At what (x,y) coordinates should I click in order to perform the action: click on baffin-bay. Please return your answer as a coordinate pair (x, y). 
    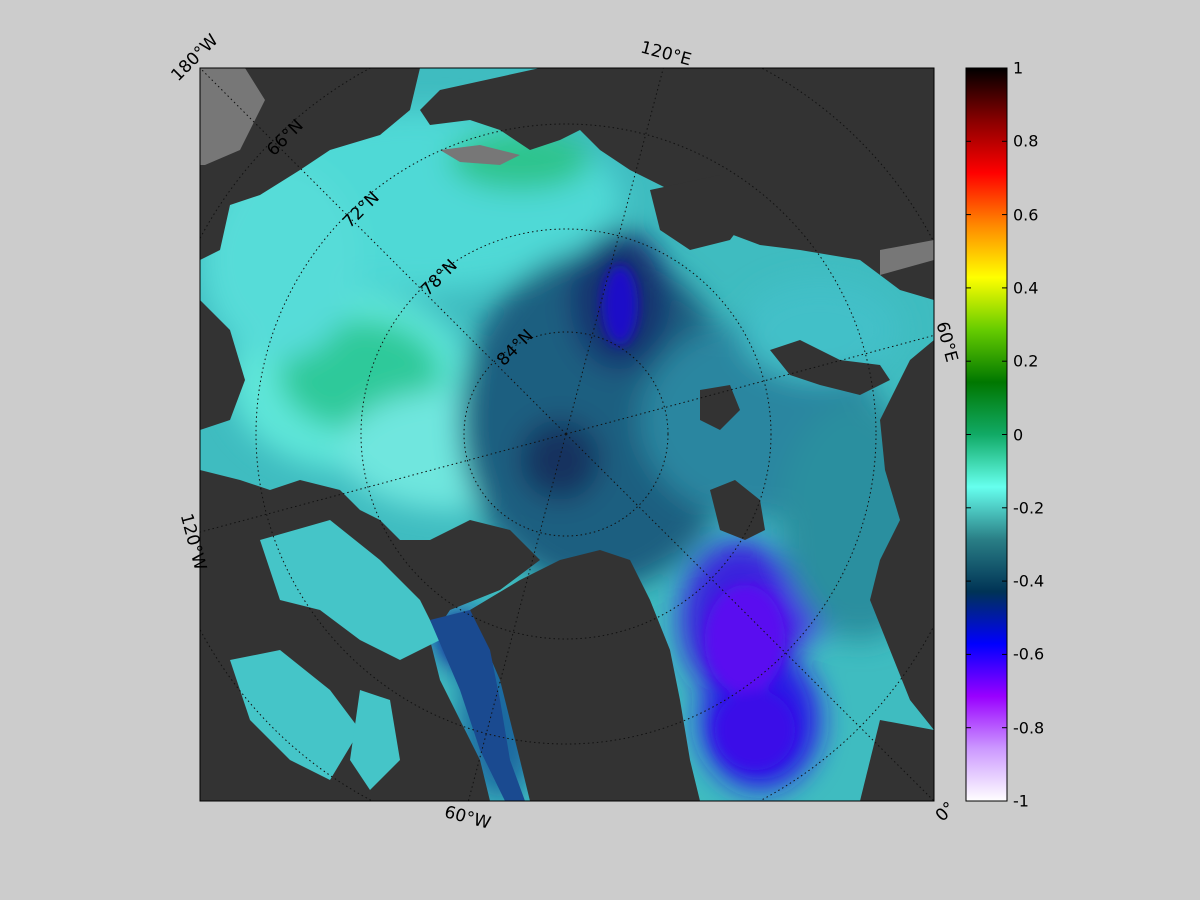
    Looking at the image, I should click on (477, 705).